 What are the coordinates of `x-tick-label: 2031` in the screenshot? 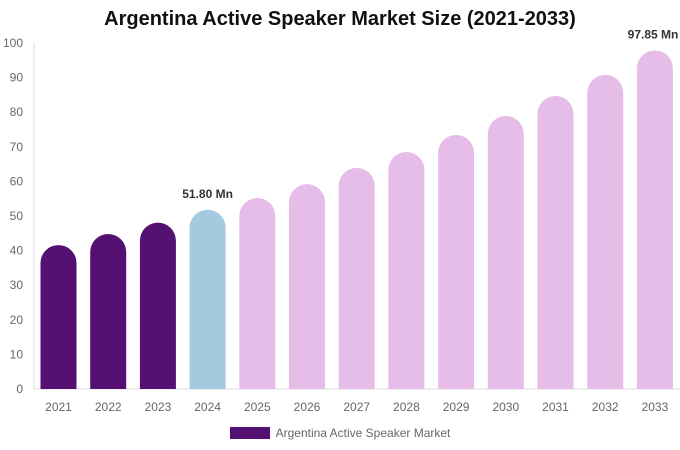 It's located at (555, 407).